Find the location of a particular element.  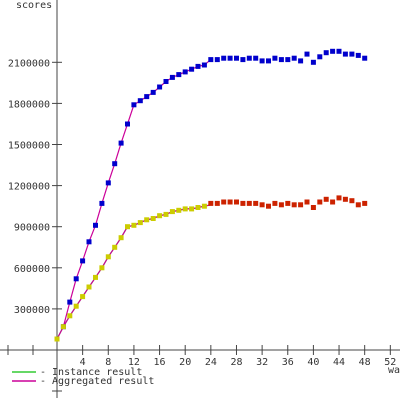

x-tick-label: 16 is located at coordinates (160, 362).